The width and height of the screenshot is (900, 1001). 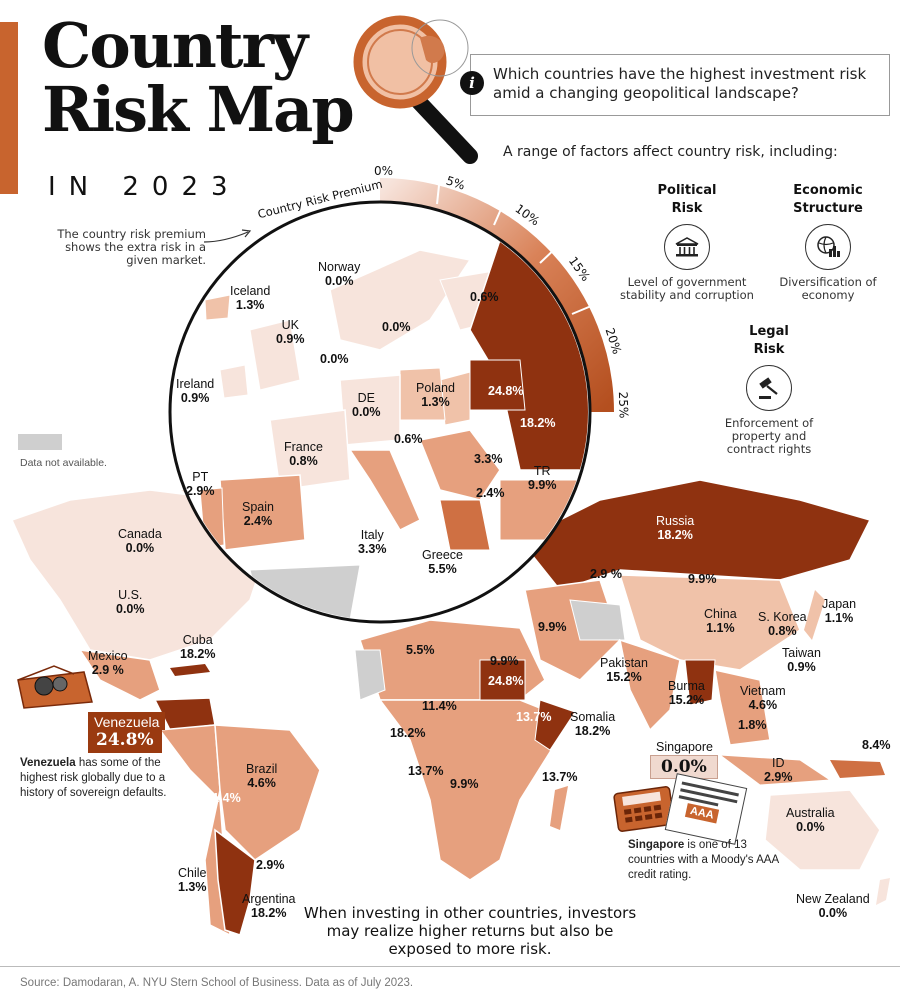 I want to click on label-france: France 0.8%, so click(x=303, y=454).